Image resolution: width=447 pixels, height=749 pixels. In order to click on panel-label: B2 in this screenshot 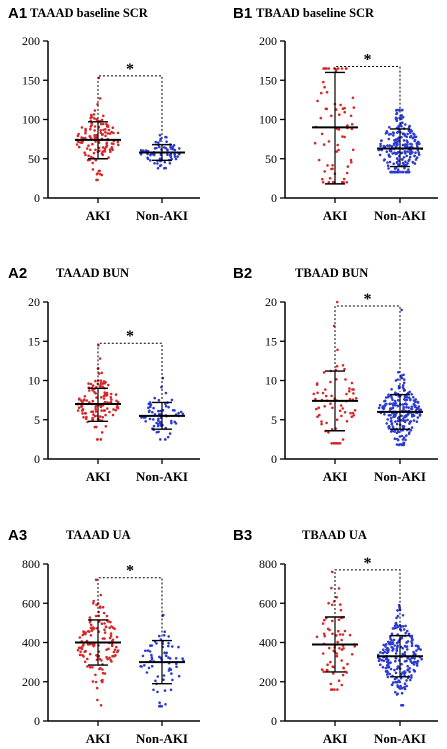, I will do `click(242, 273)`.